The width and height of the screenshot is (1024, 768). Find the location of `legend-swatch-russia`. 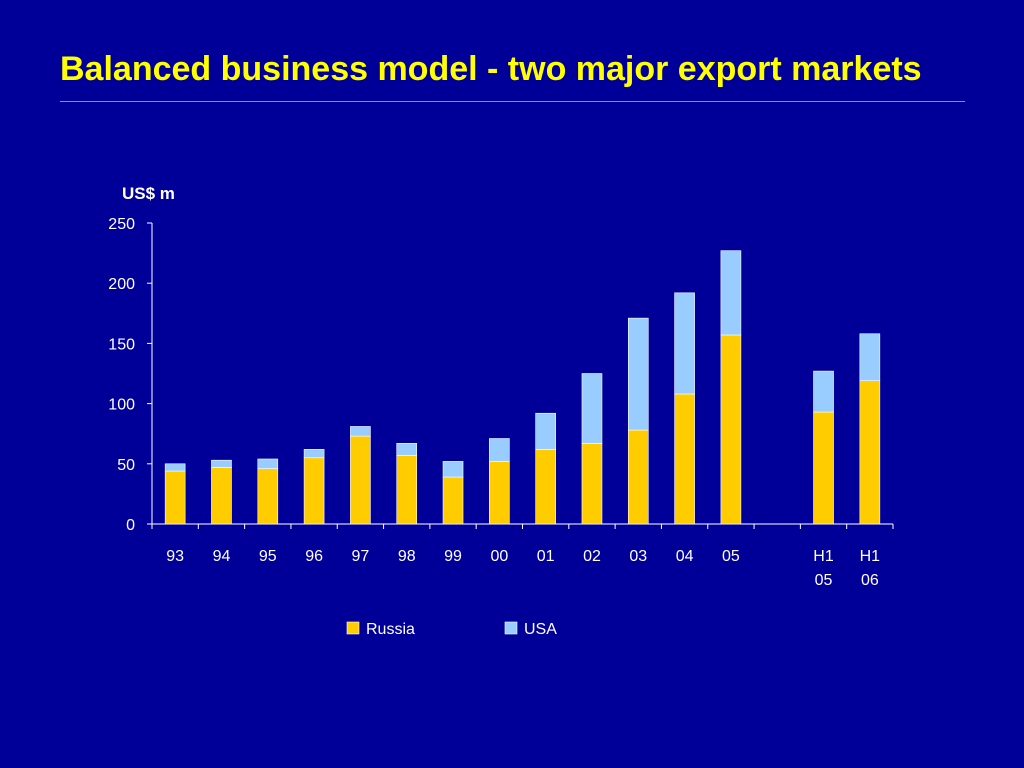

legend-swatch-russia is located at coordinates (353, 628).